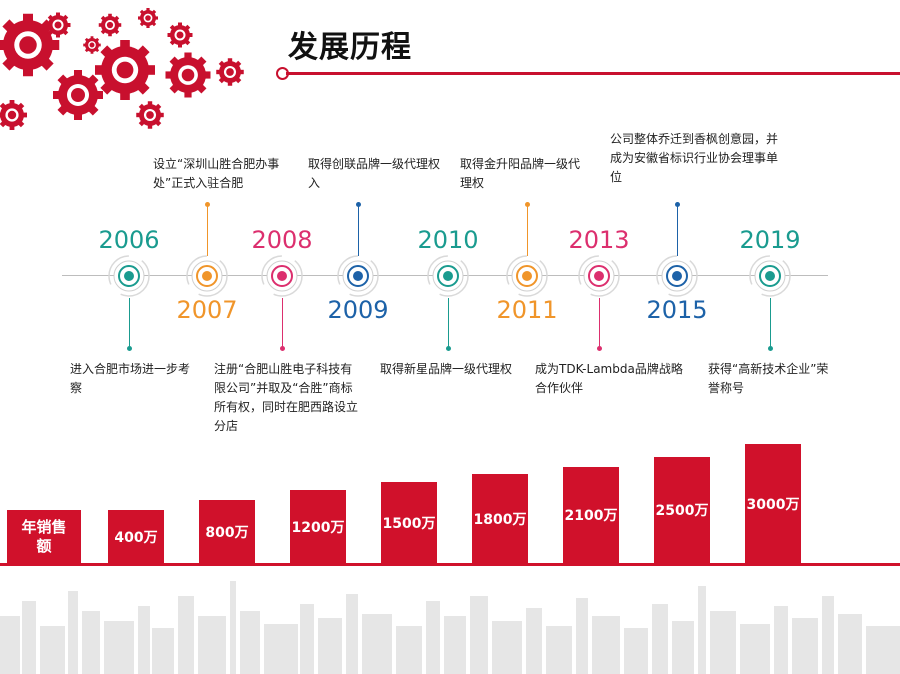 The height and width of the screenshot is (674, 900). Describe the element at coordinates (446, 369) in the screenshot. I see `timeline-event: 取得新星品牌一级代理权` at that location.